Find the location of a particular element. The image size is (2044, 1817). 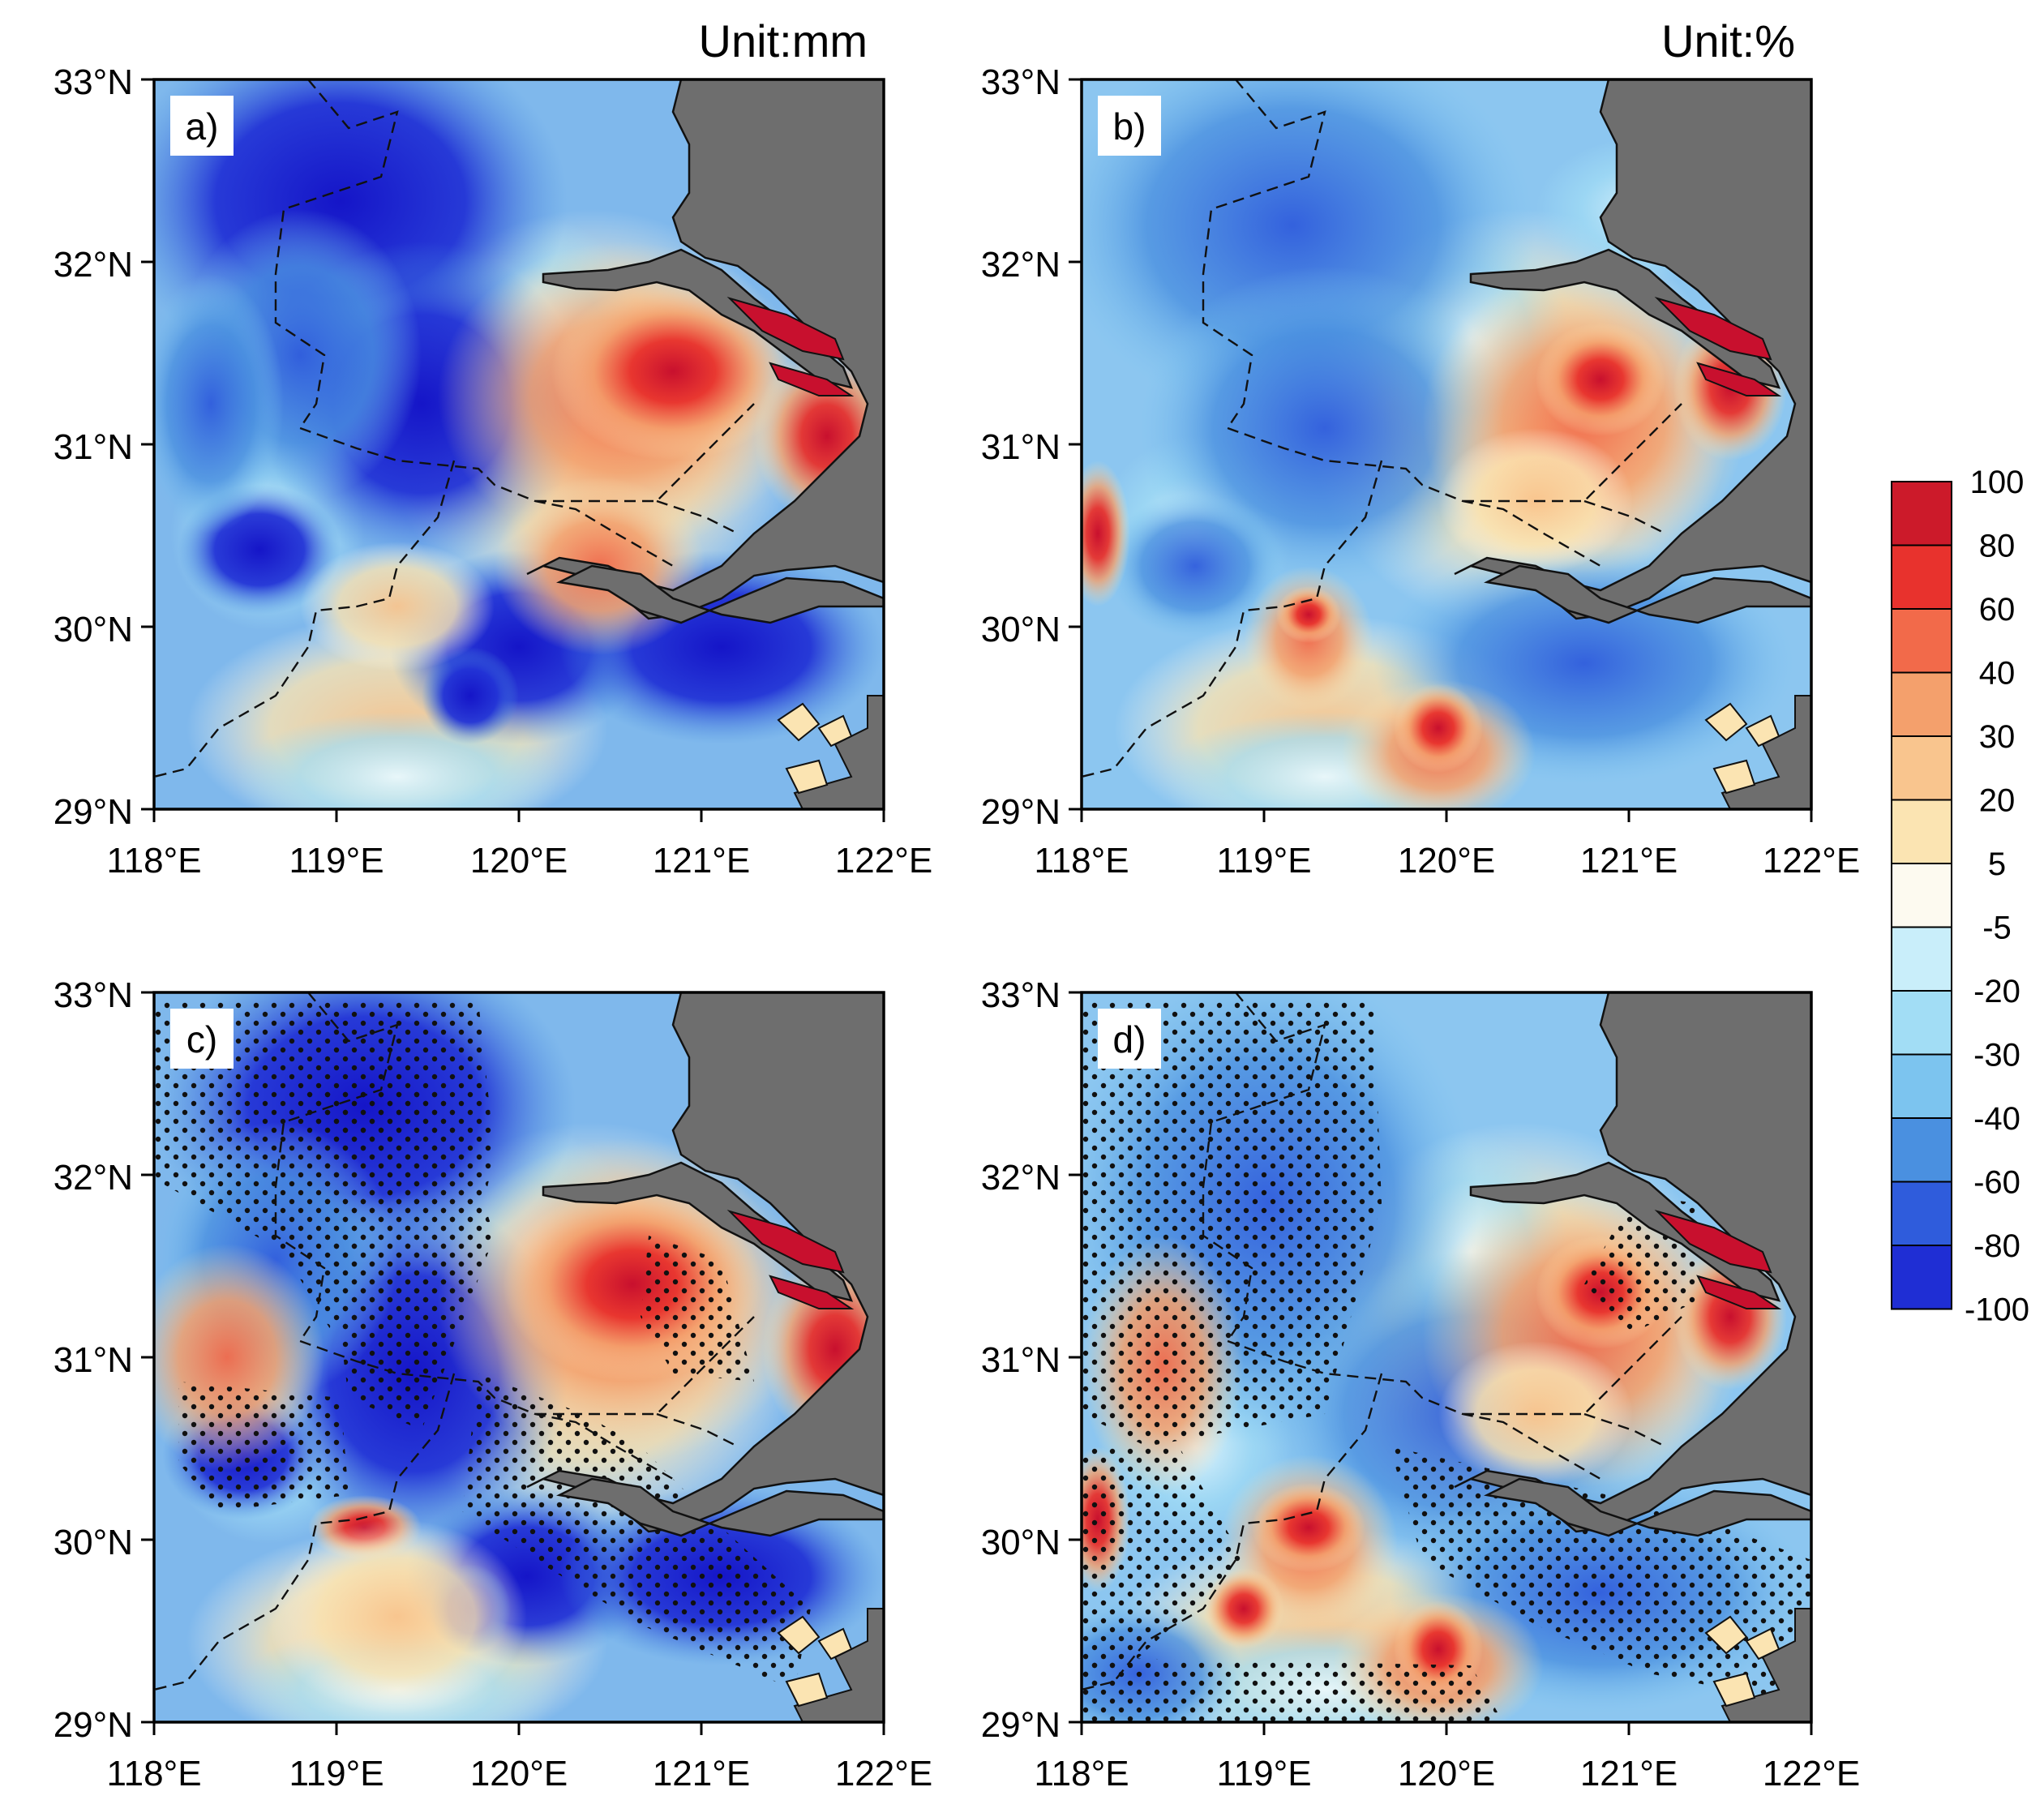

colorbar-label: -30 is located at coordinates (1996, 1055).